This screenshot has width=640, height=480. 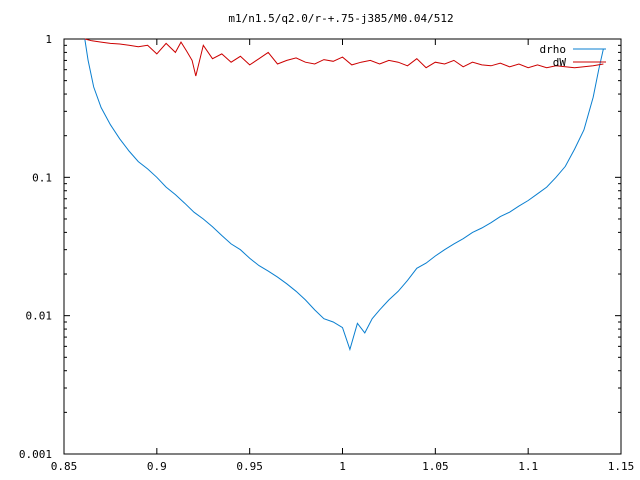 What do you see at coordinates (553, 49) in the screenshot?
I see `legend-label-drho: drho` at bounding box center [553, 49].